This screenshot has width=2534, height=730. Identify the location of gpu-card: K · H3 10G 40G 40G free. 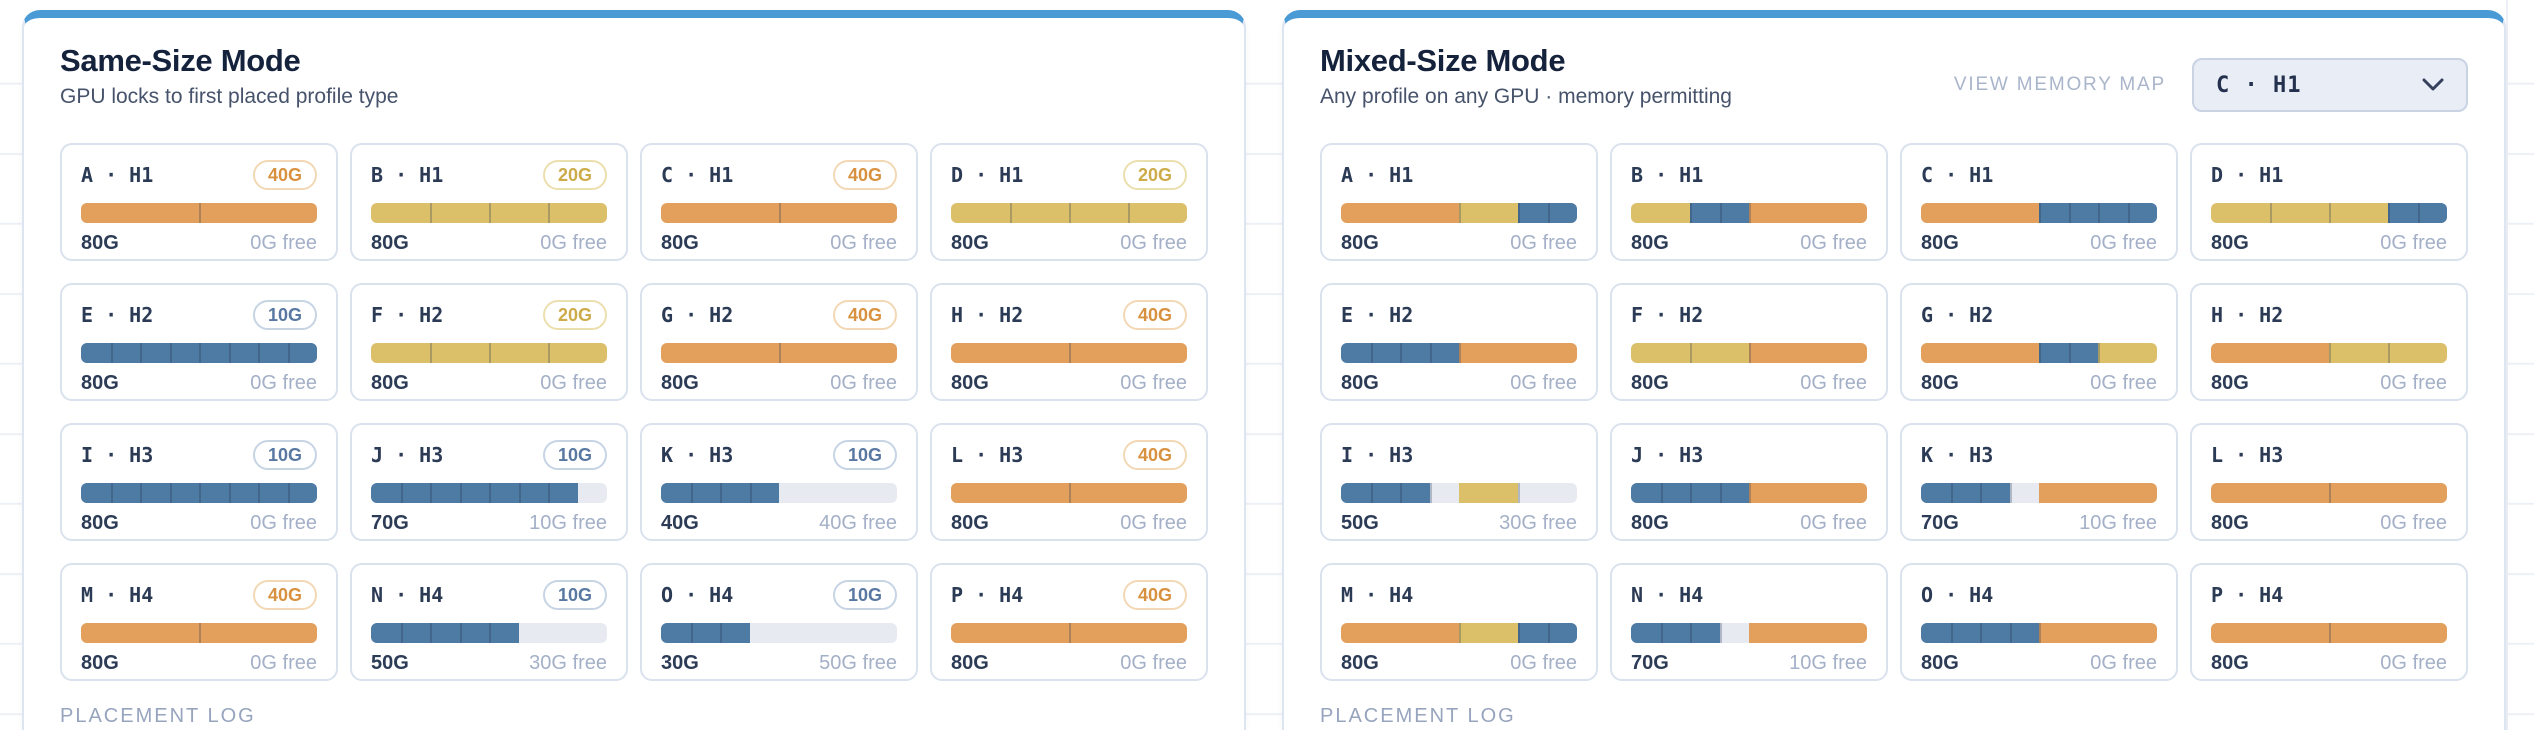
(779, 482).